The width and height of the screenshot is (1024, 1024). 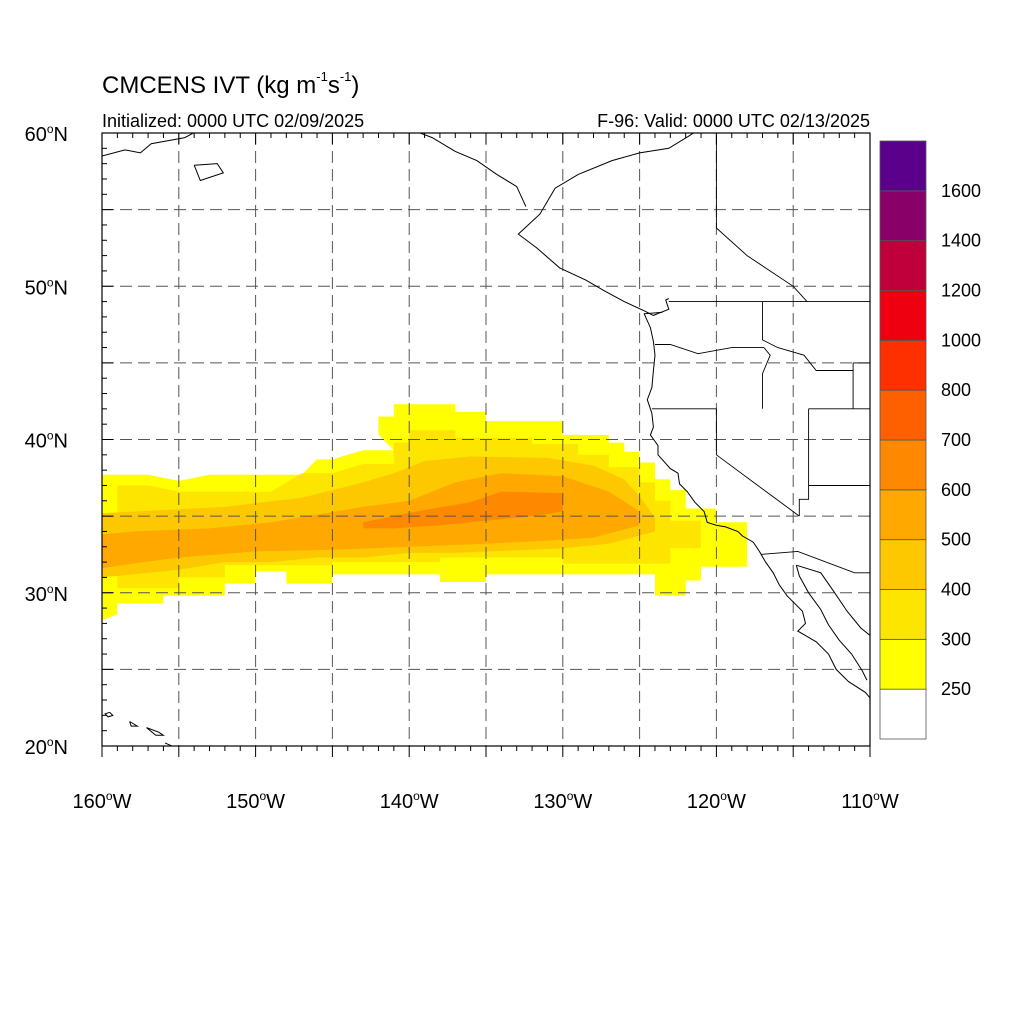 What do you see at coordinates (148, 145) in the screenshot?
I see `coastline-aleutian_tip` at bounding box center [148, 145].